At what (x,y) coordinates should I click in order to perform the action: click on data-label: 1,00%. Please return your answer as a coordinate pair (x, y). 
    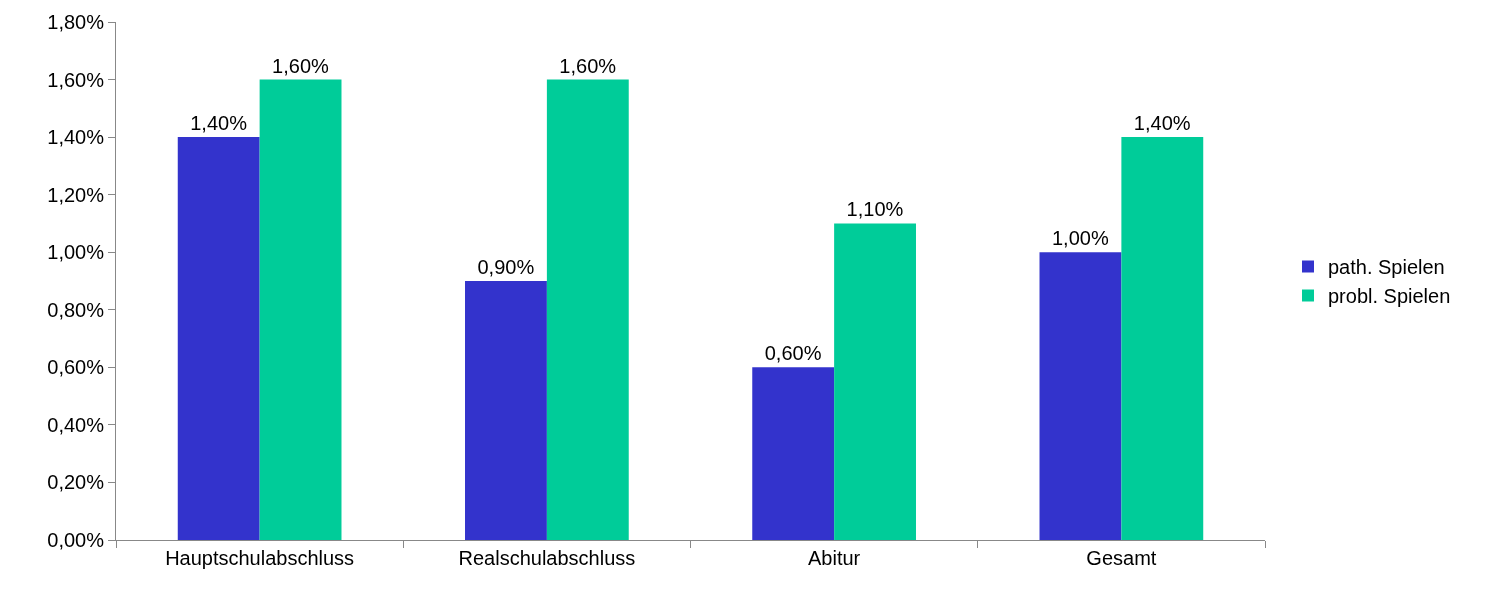
    Looking at the image, I should click on (1080, 238).